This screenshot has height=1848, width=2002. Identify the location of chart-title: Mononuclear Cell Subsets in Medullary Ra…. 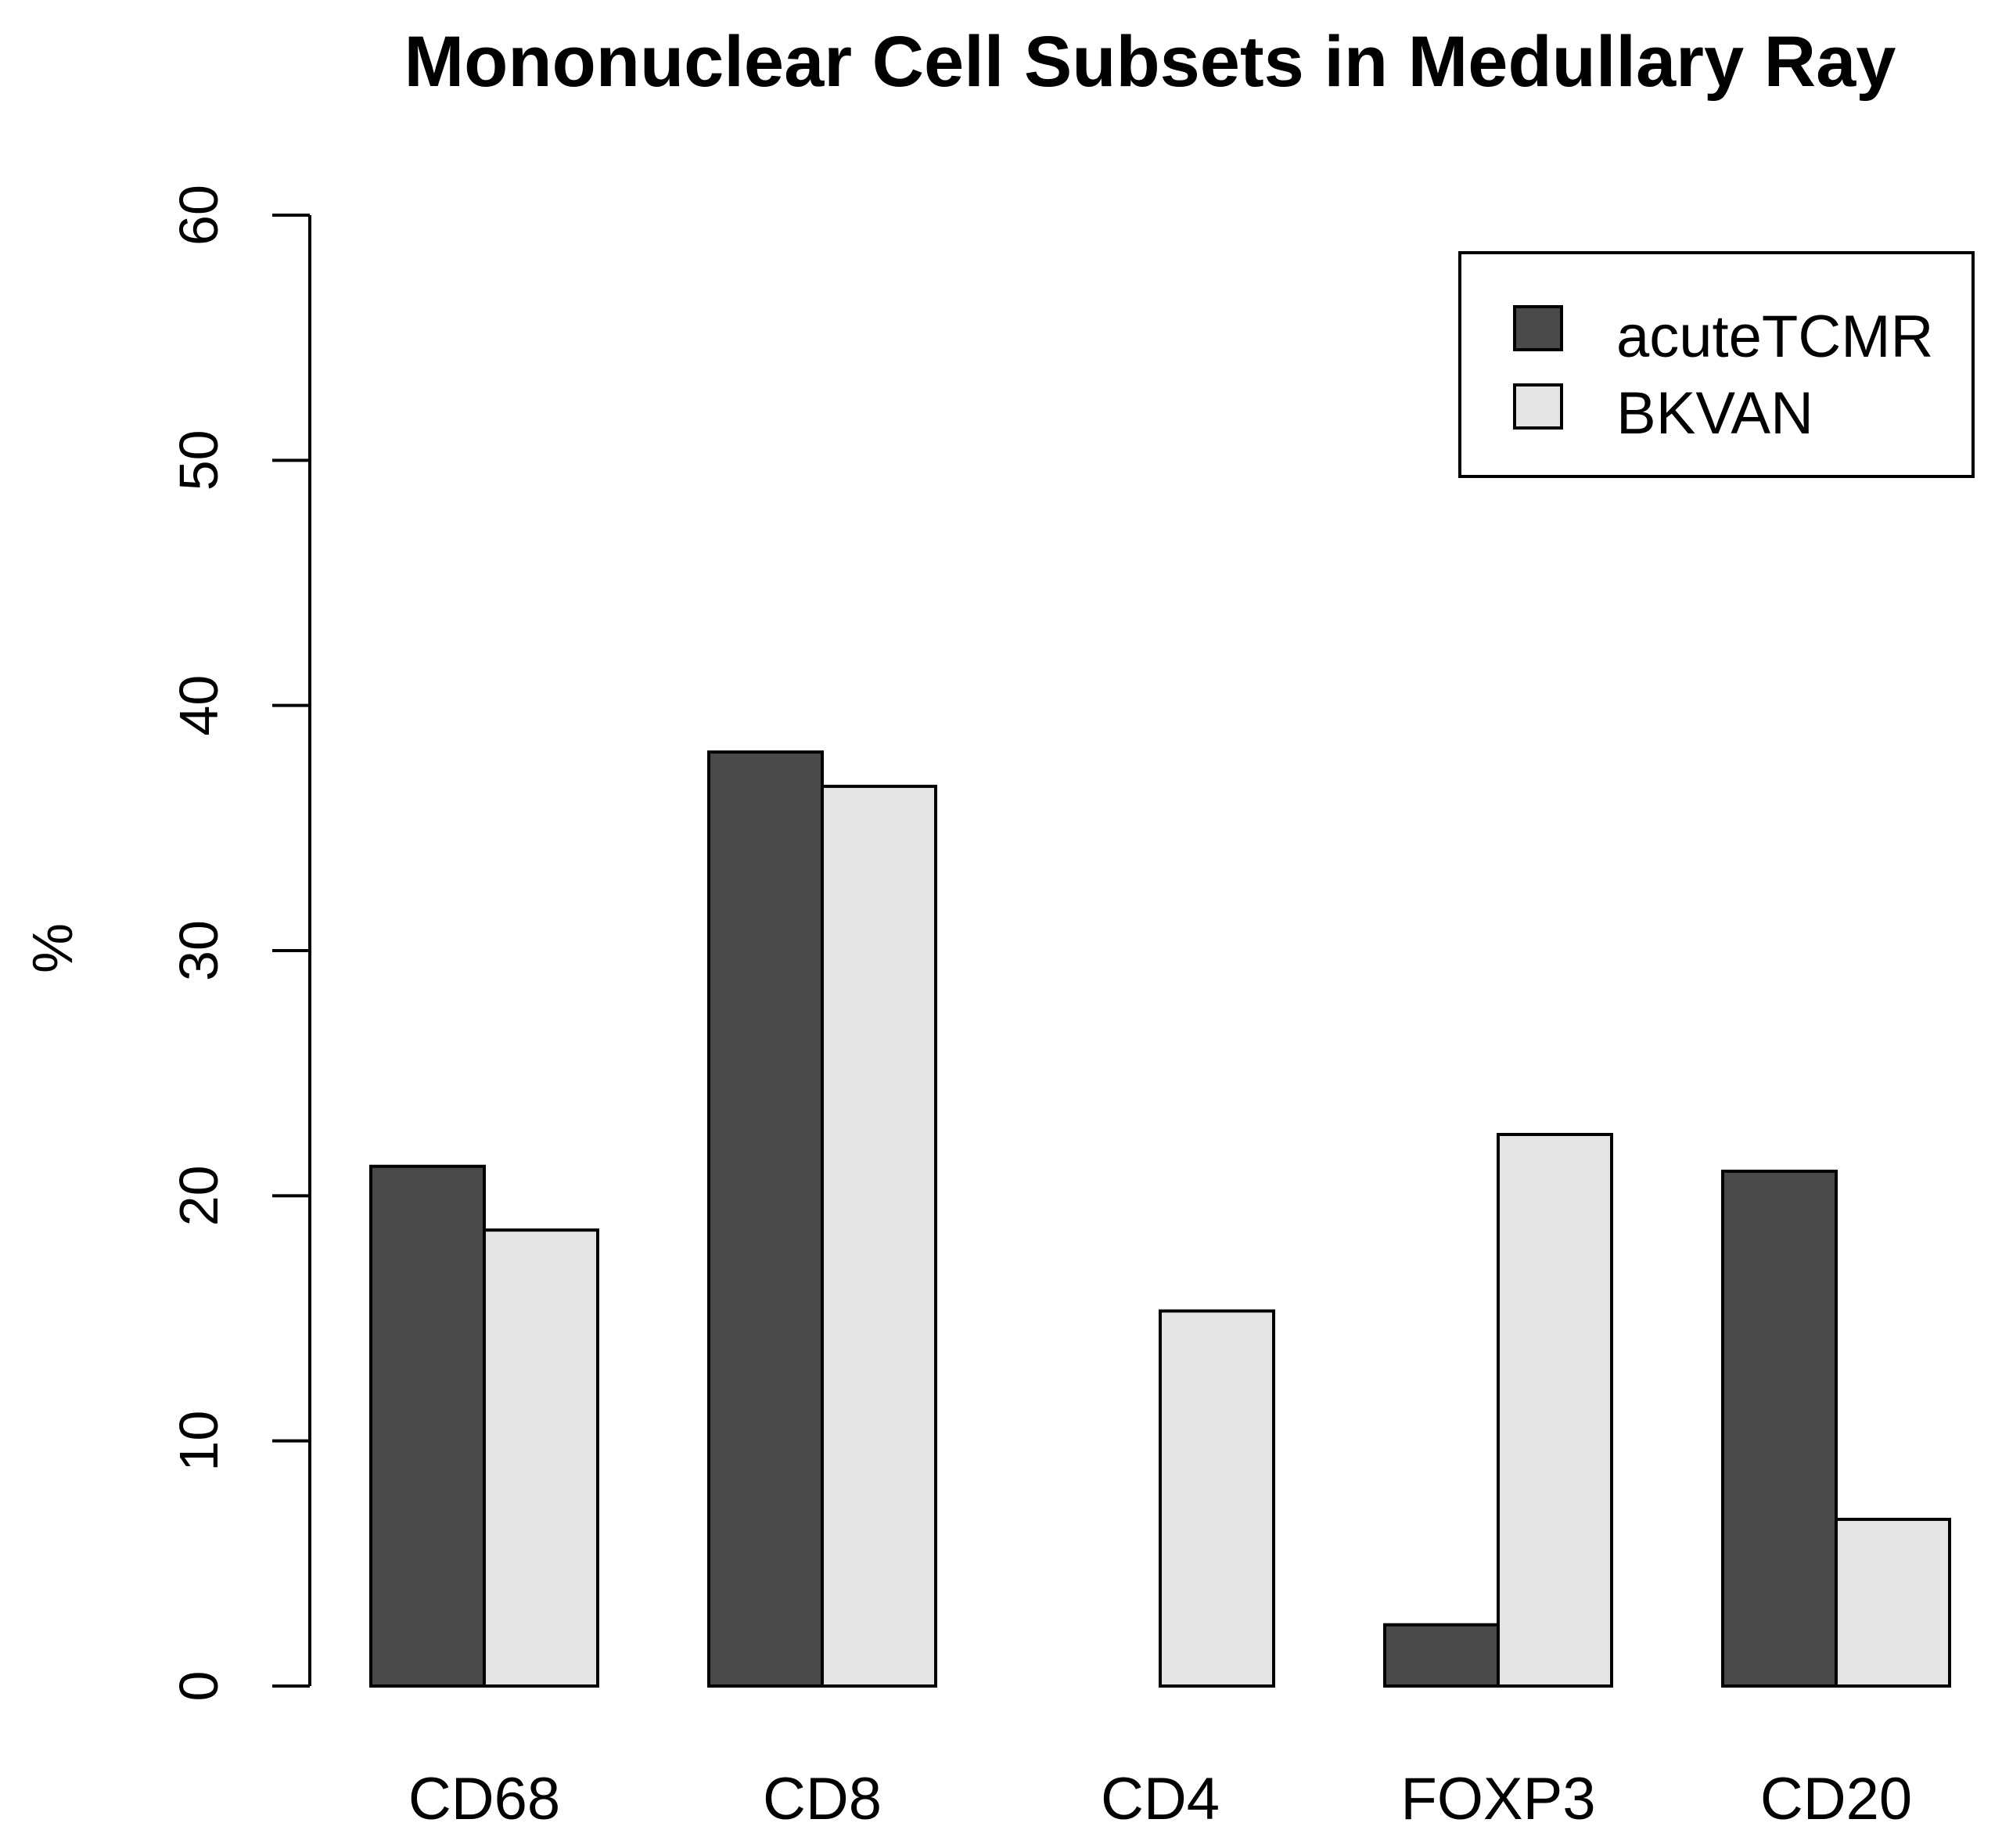
(1150, 62).